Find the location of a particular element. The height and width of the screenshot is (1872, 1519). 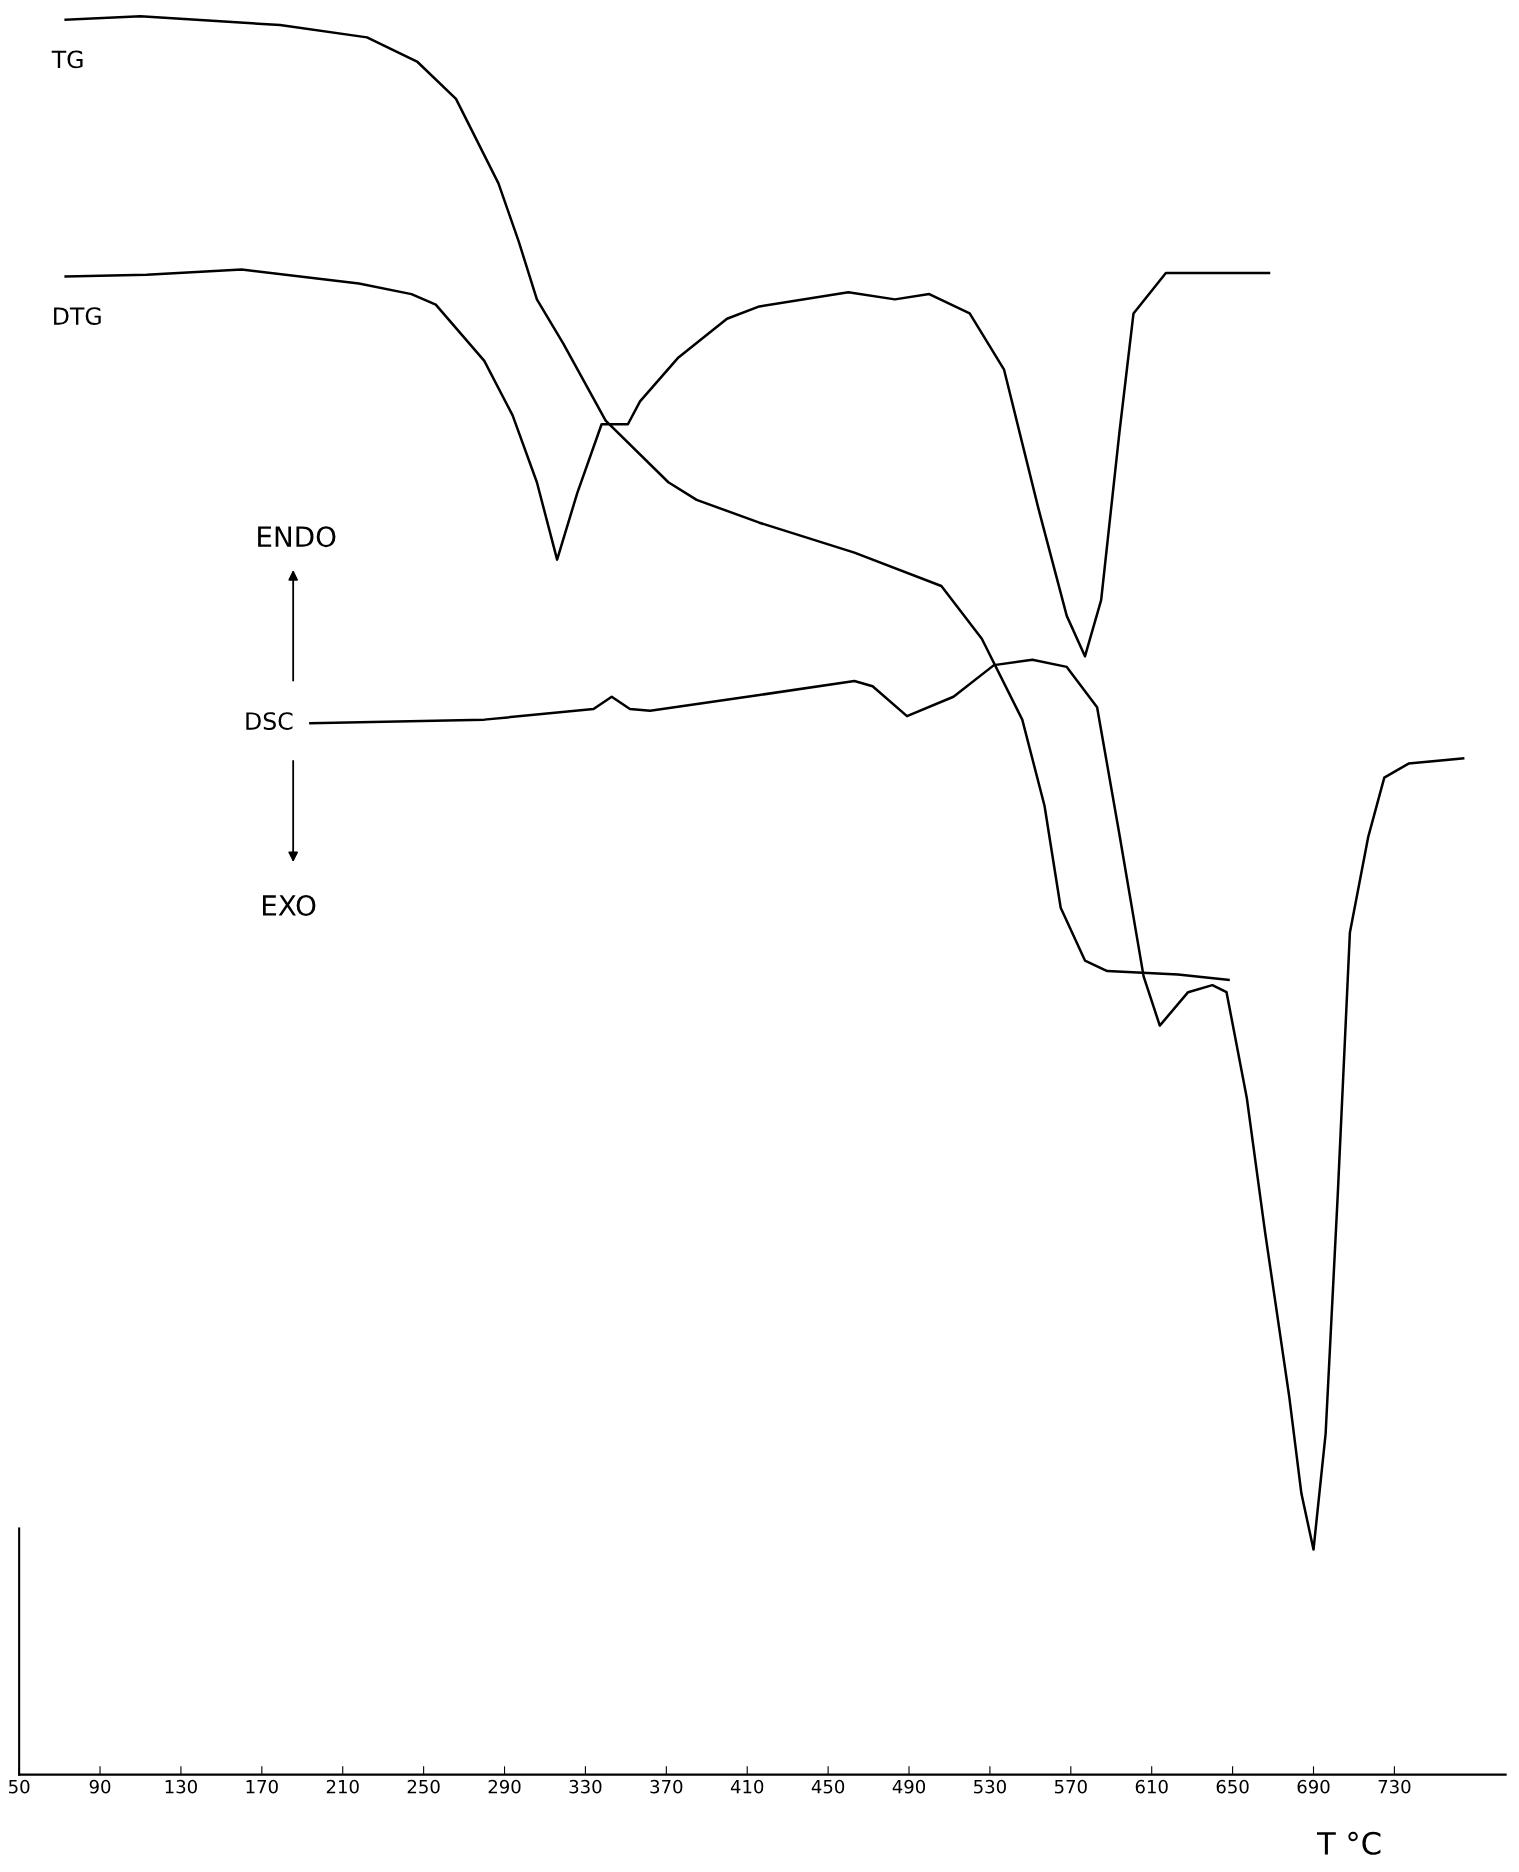

x-tick-label: 370 is located at coordinates (666, 1786).